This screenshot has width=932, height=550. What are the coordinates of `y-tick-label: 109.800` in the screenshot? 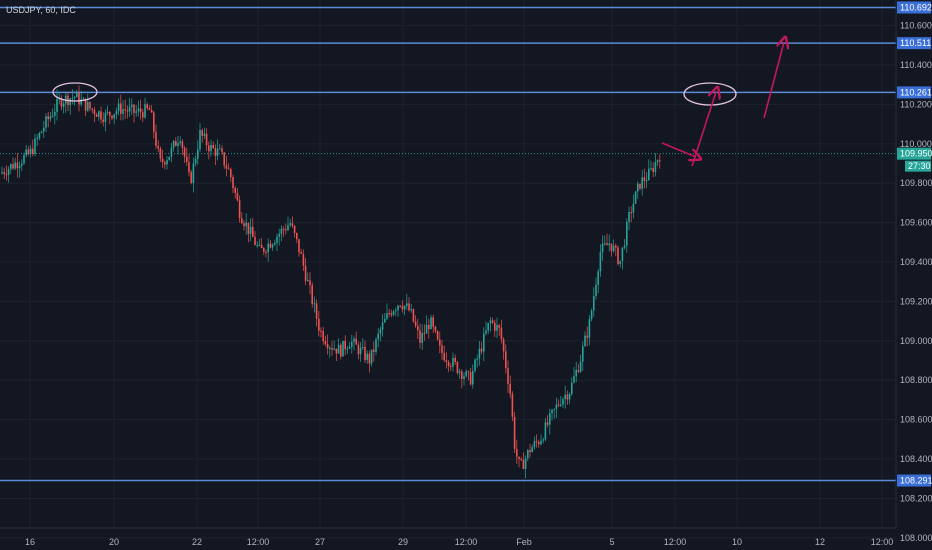 It's located at (916, 183).